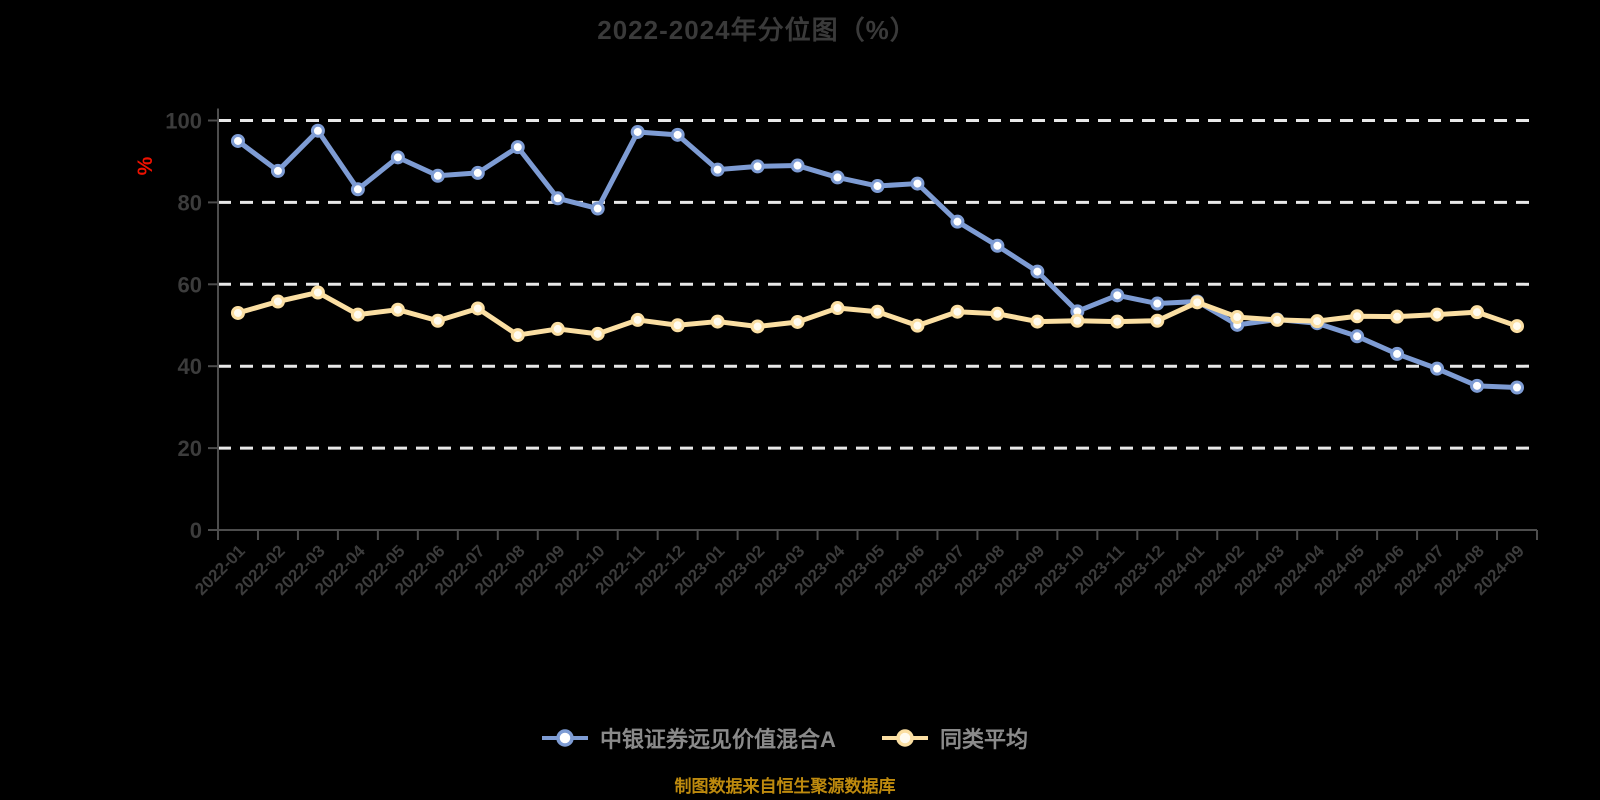 The height and width of the screenshot is (800, 1600). What do you see at coordinates (983, 739) in the screenshot?
I see `legend-label-average: 同类平均` at bounding box center [983, 739].